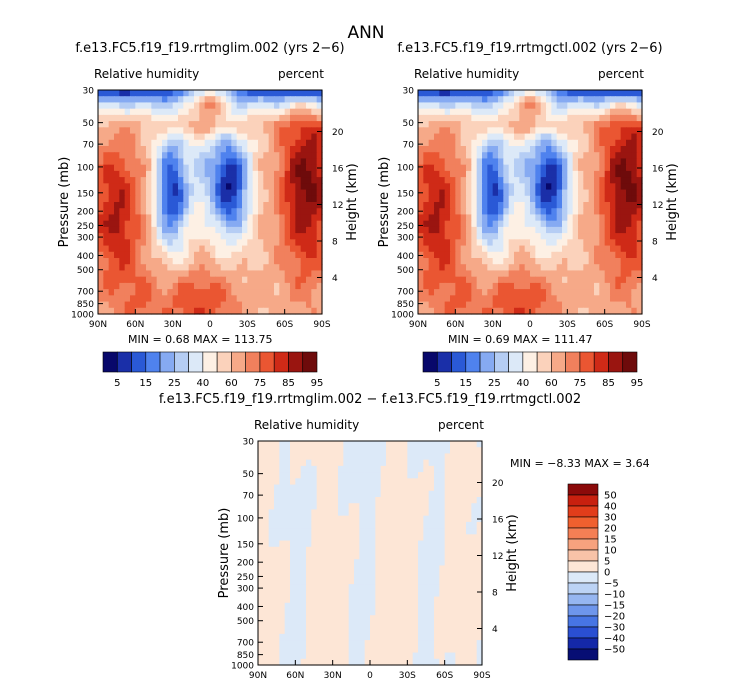  What do you see at coordinates (610, 540) in the screenshot?
I see `colorbar-label: 15` at bounding box center [610, 540].